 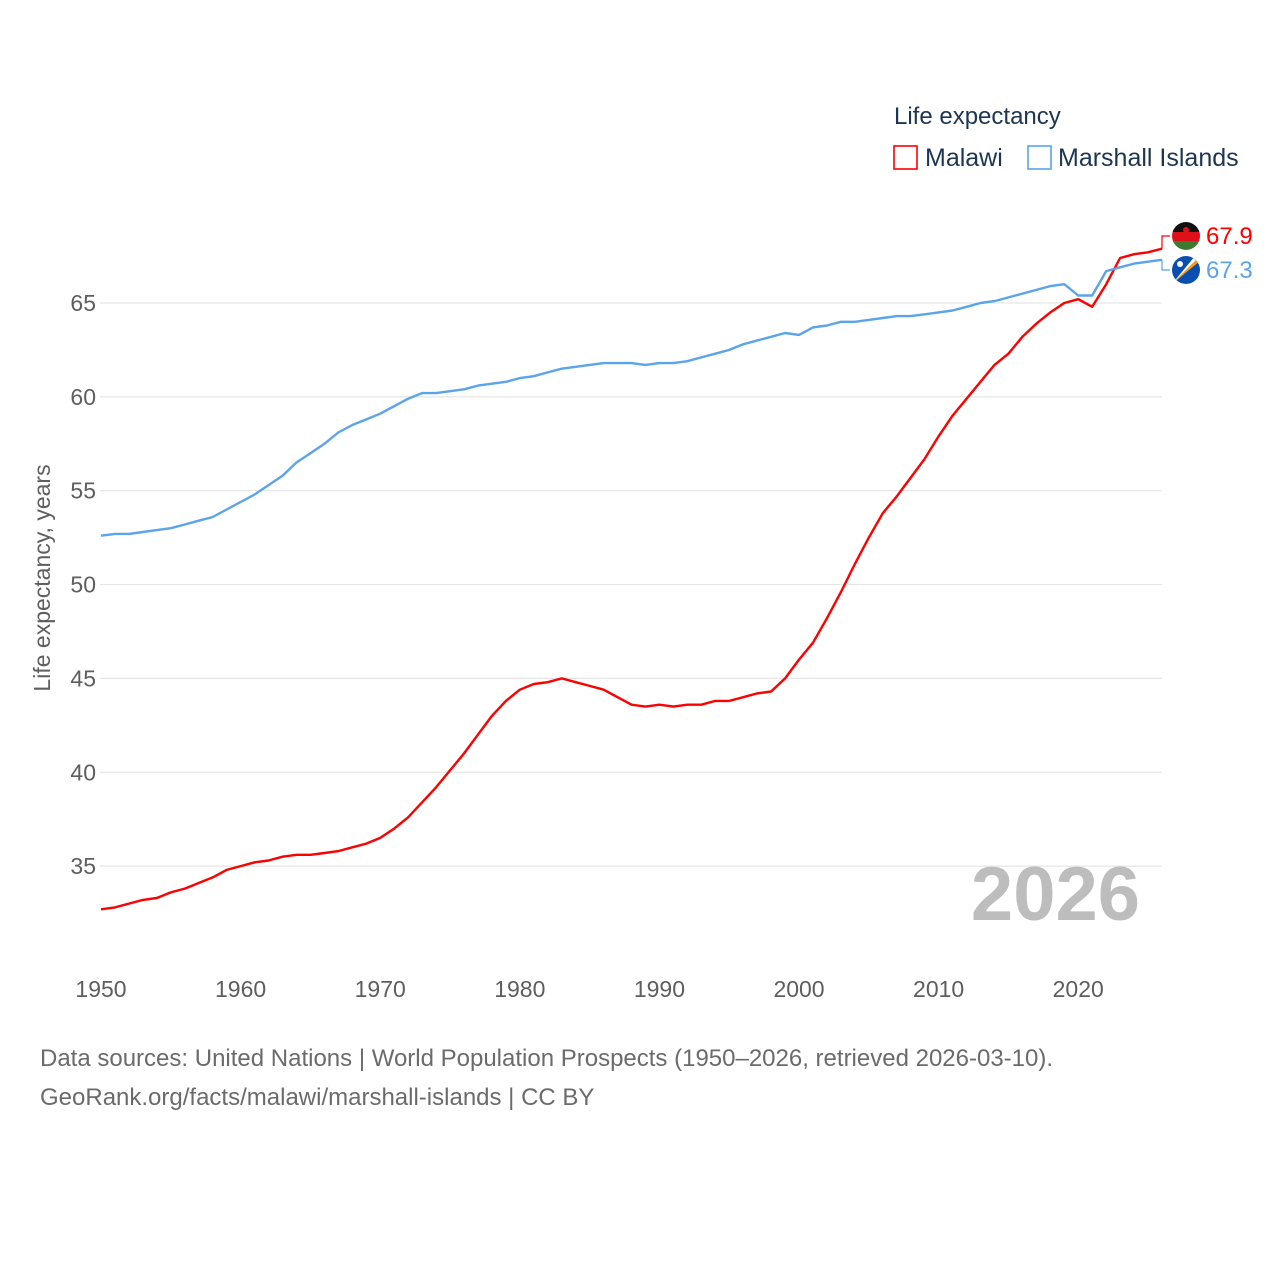 I want to click on flag-sun, so click(x=1186, y=230).